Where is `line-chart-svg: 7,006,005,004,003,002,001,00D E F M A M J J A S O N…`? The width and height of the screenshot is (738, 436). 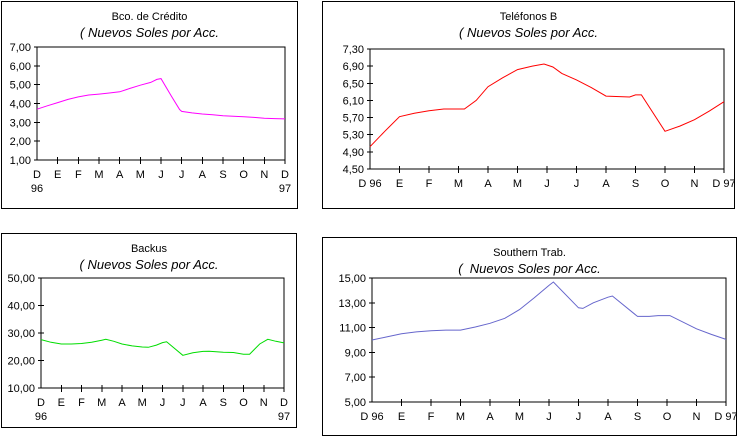
line-chart-svg: 7,006,005,004,003,002,001,00D E F M A M J J A S O N… is located at coordinates (151, 118).